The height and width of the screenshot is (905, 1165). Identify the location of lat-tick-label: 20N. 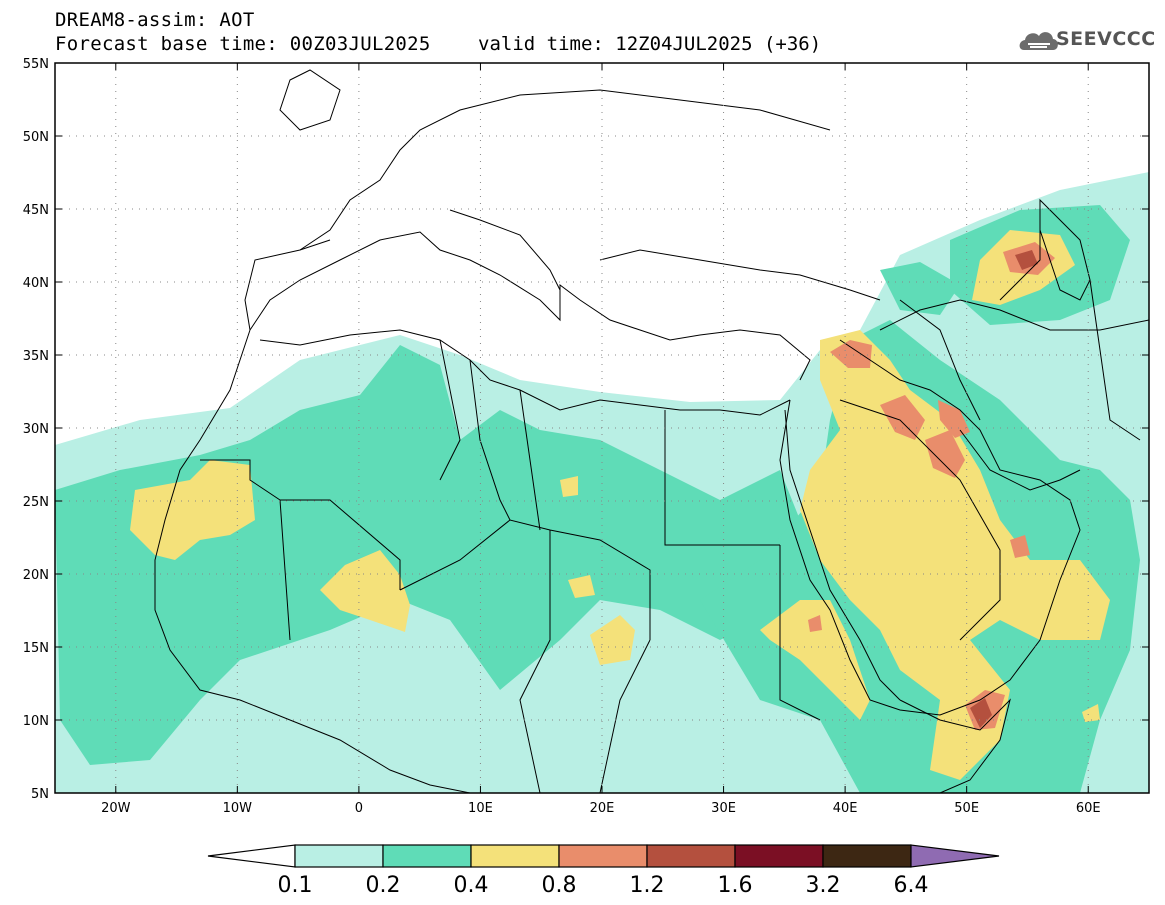
(36, 575).